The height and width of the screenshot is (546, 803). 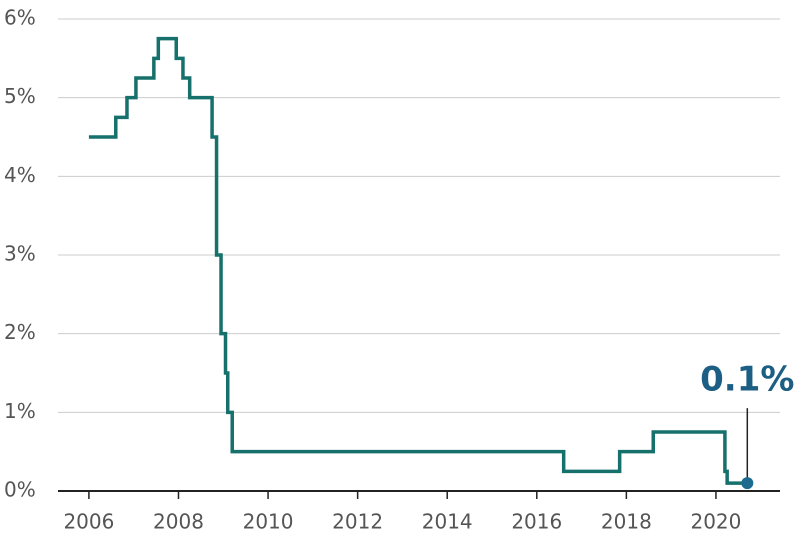 I want to click on x-tick-label: 2008, so click(x=178, y=522).